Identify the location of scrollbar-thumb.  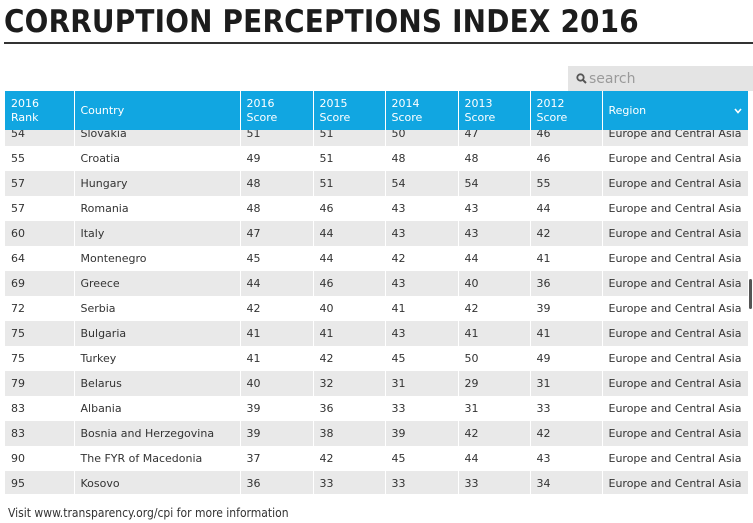
(750, 294).